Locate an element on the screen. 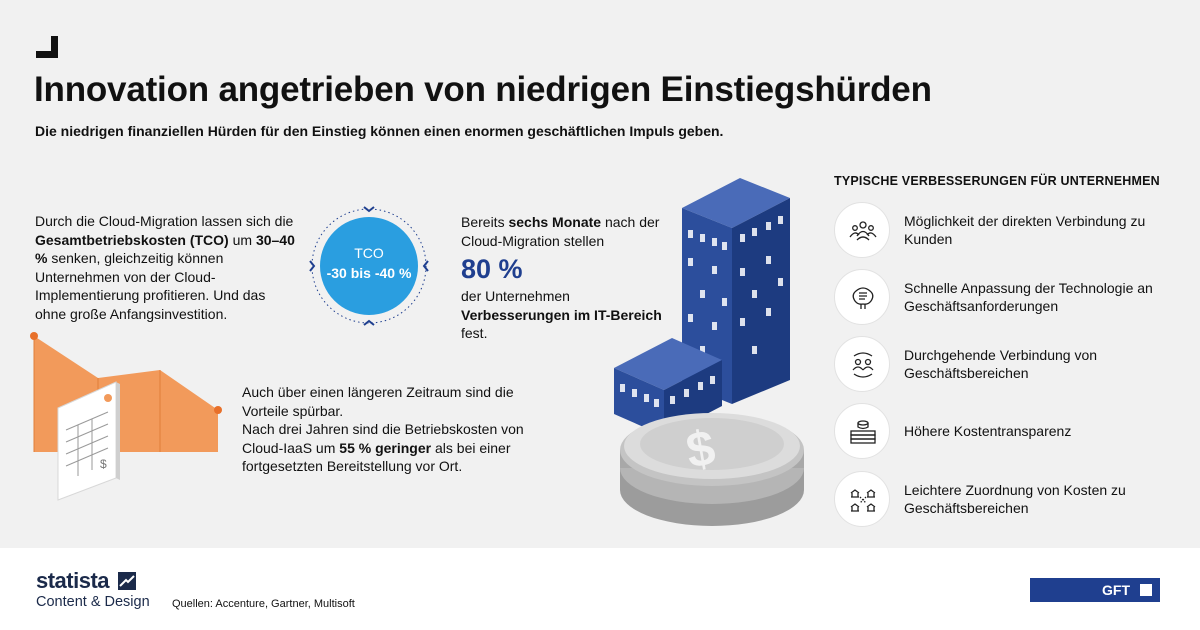 The width and height of the screenshot is (1200, 630). benefit-label: Höhere Kostentransparenz is located at coordinates (988, 431).